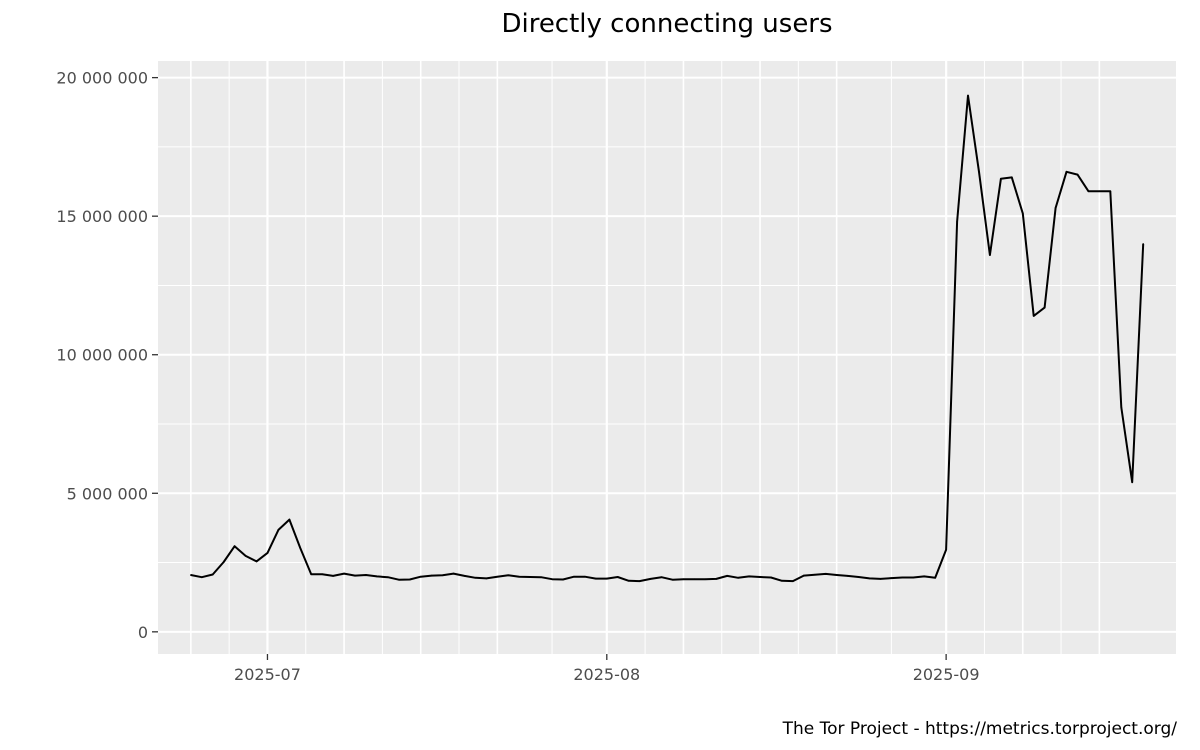  Describe the element at coordinates (666, 24) in the screenshot. I see `chart-title: Directly connecting users` at that location.